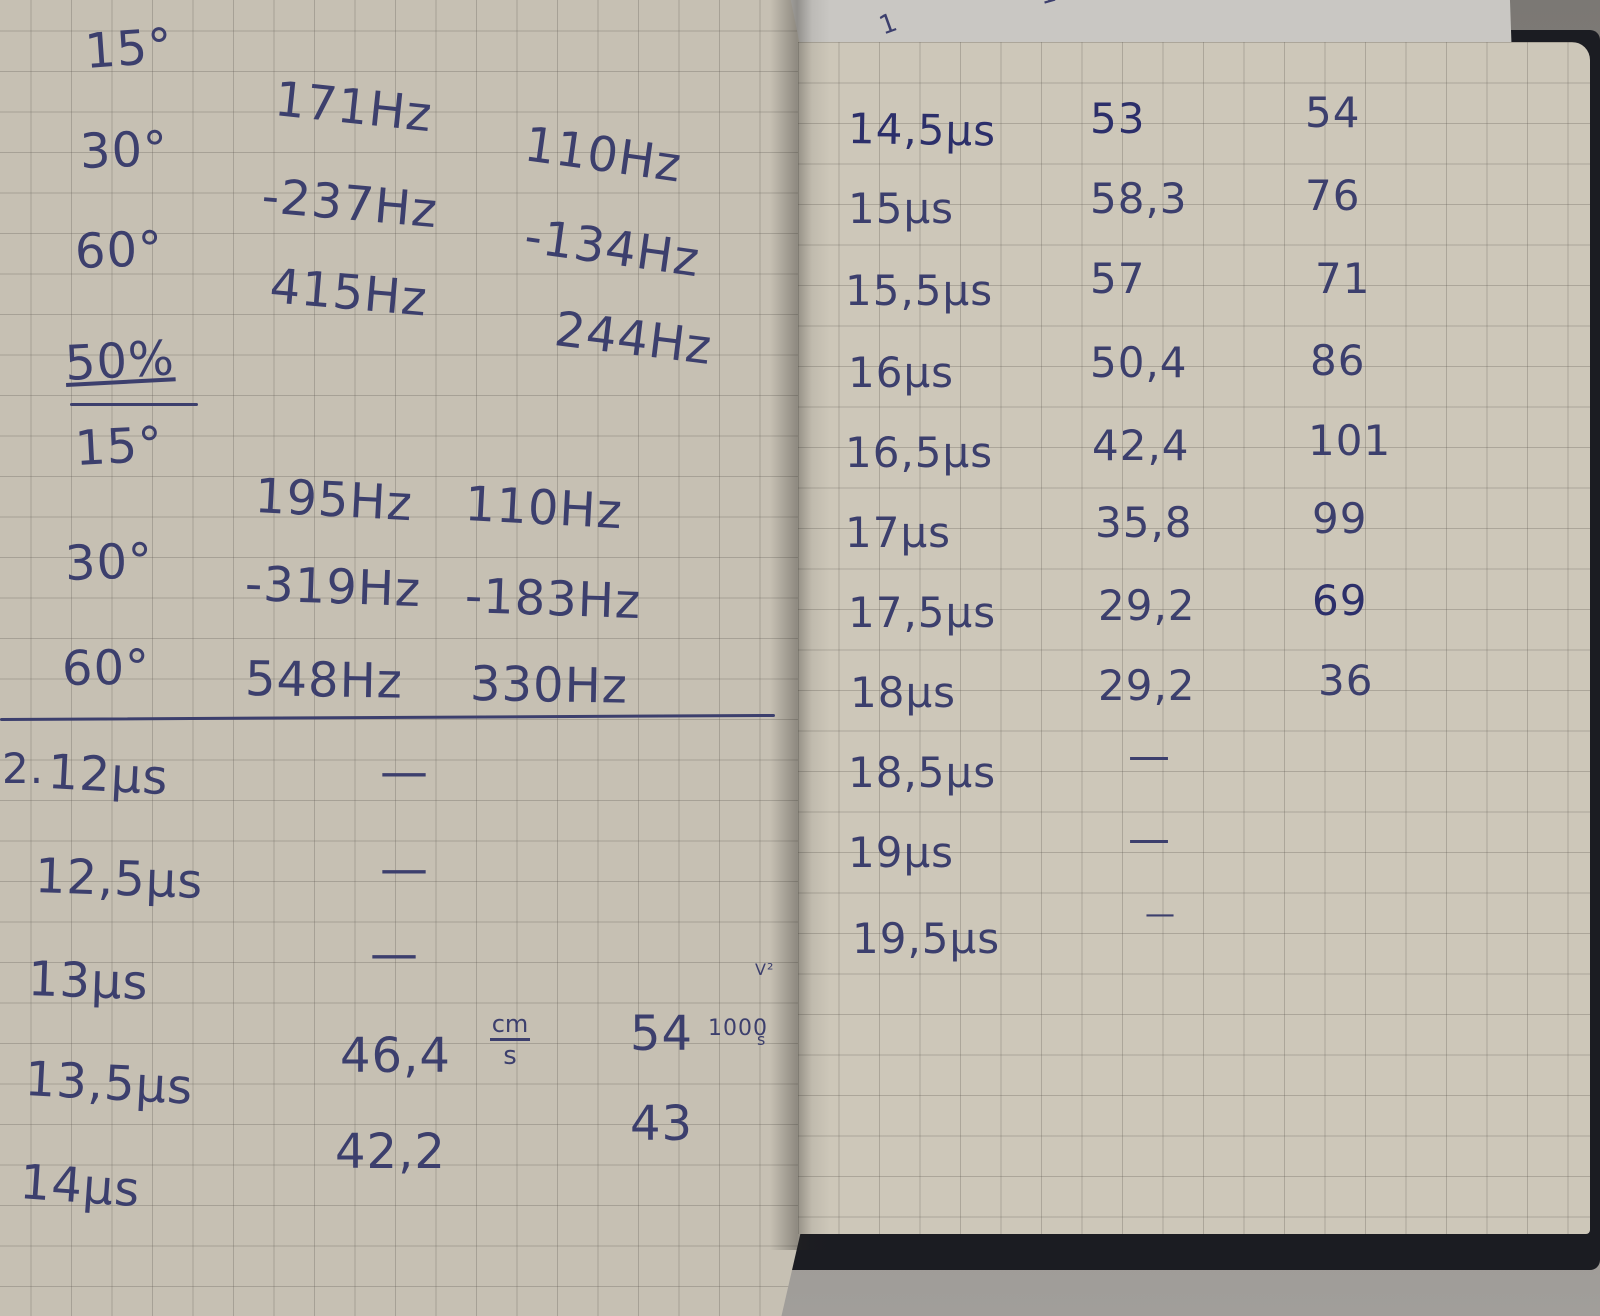 The image size is (1600, 1316). Describe the element at coordinates (23, 768) in the screenshot. I see `list-marker: 2.` at that location.